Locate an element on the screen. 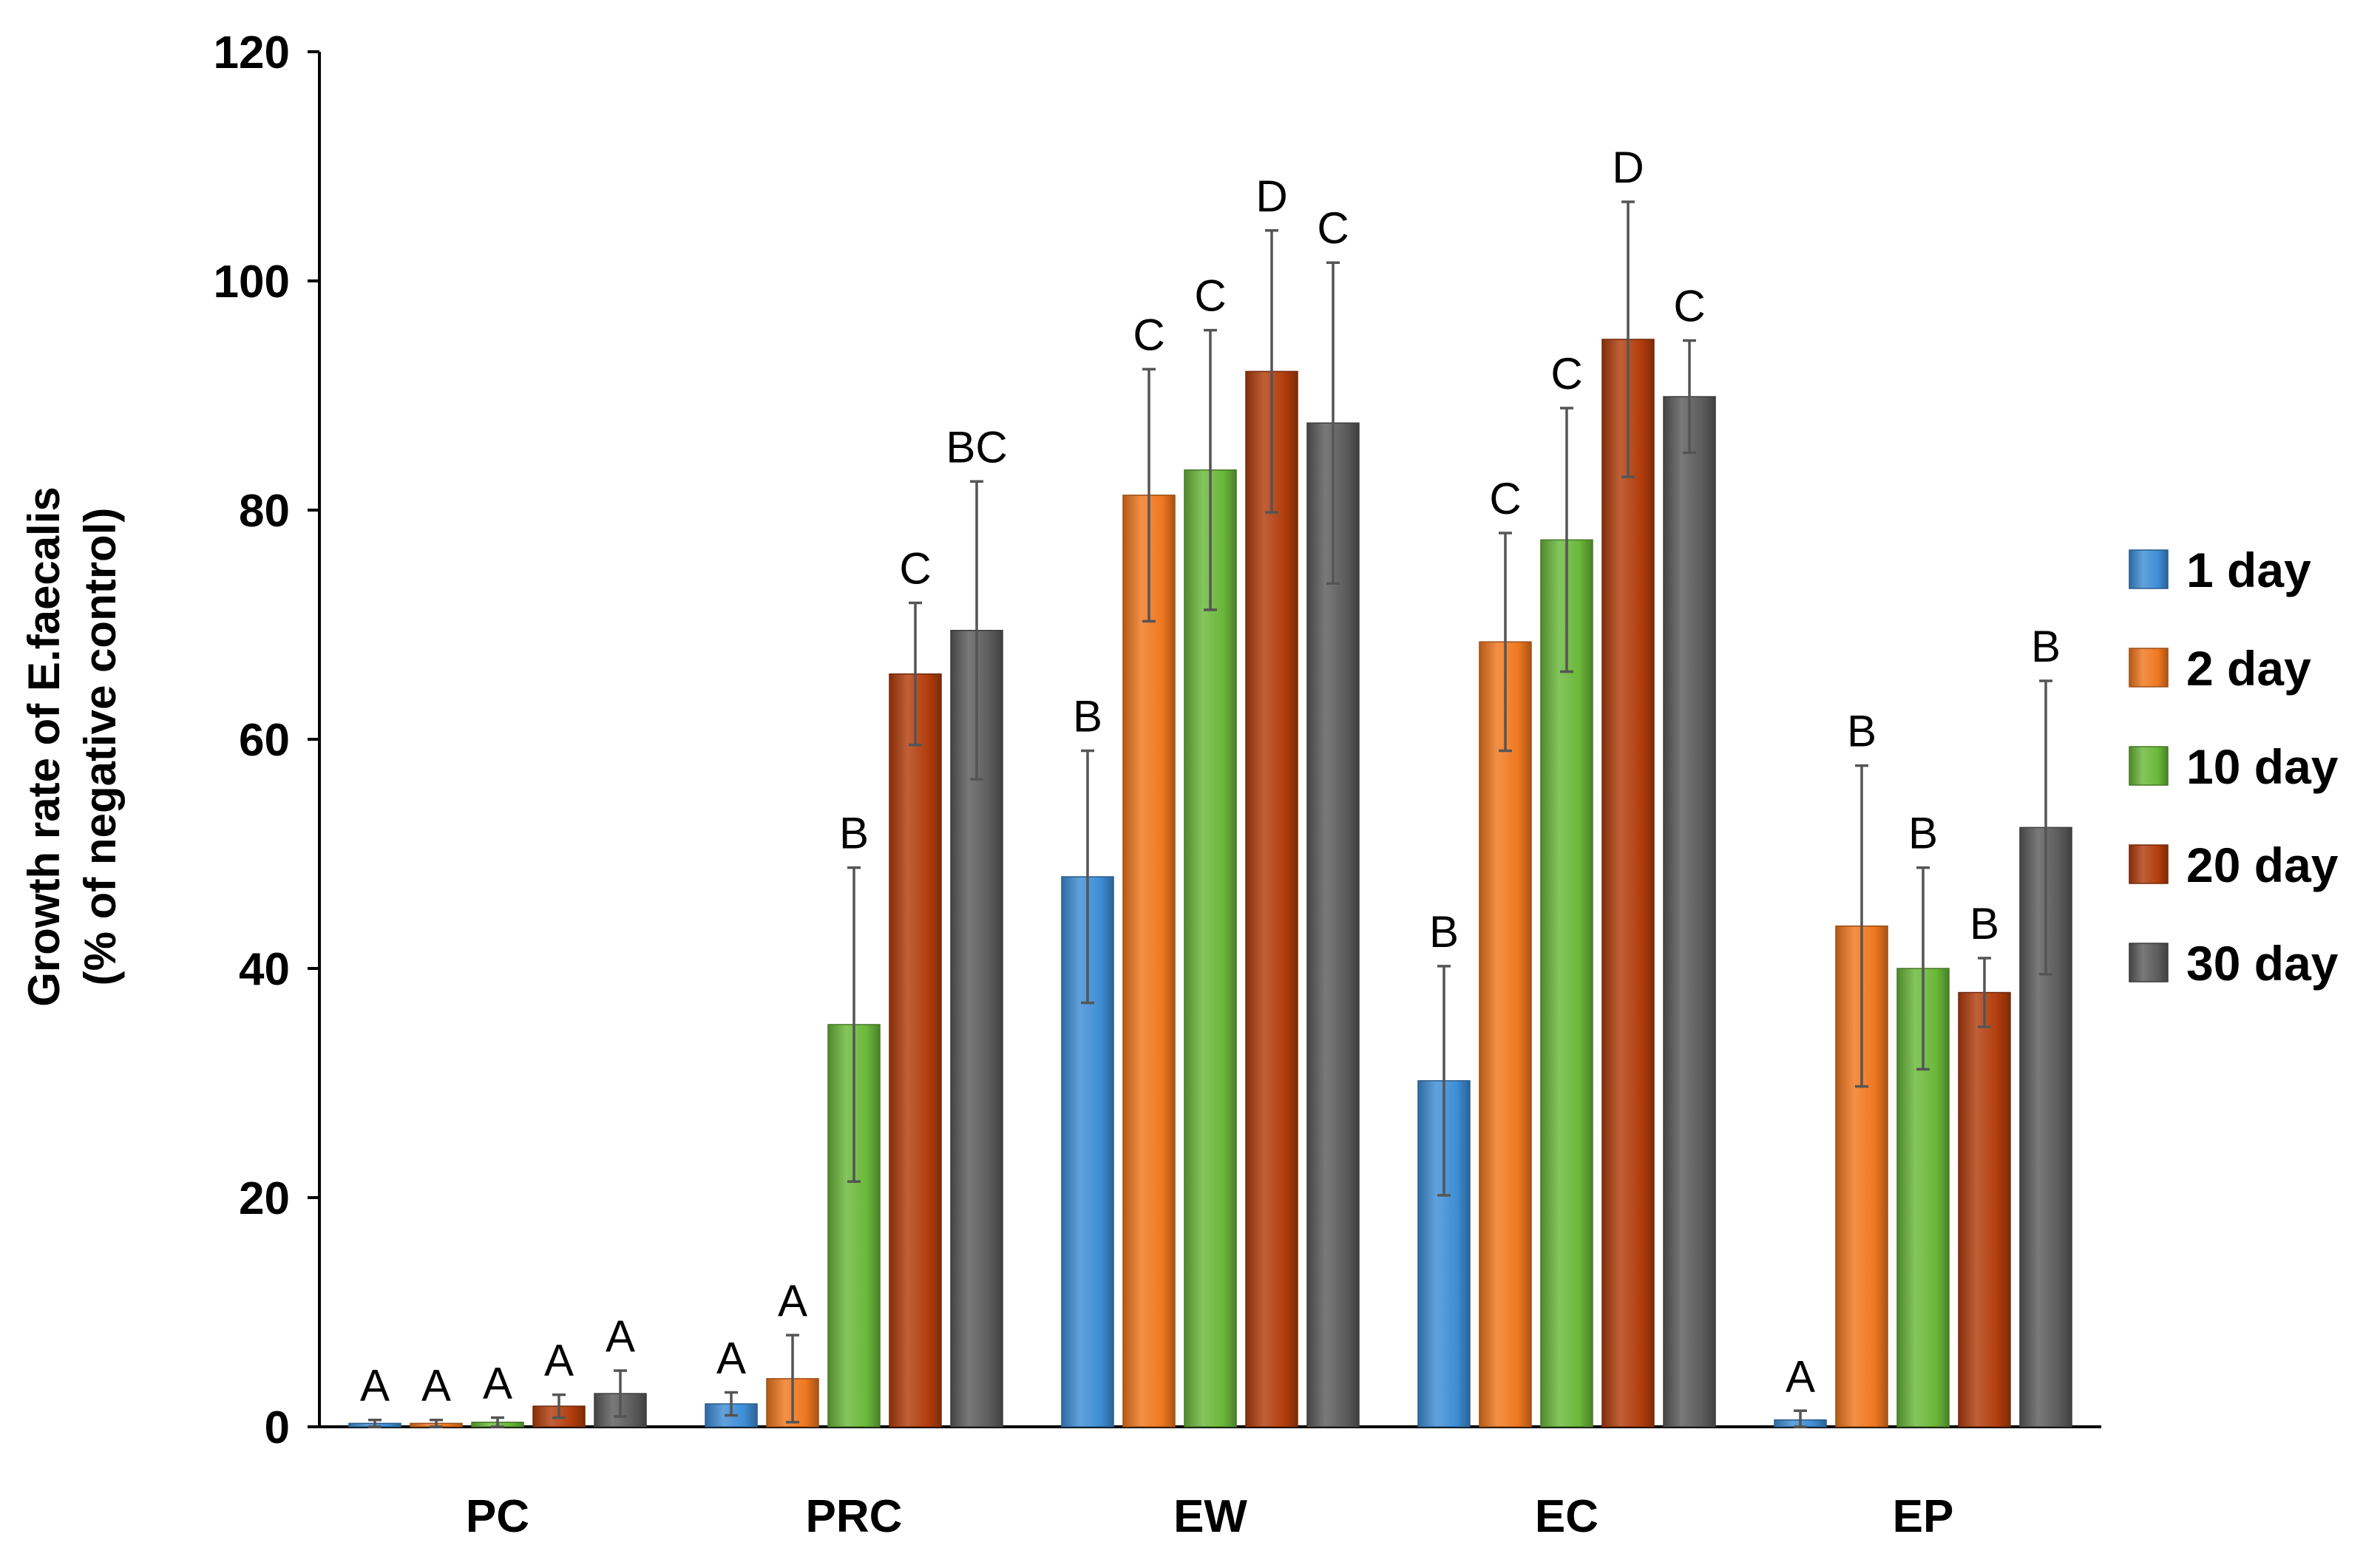 This screenshot has height=1551, width=2380. y-tick-label: 120 is located at coordinates (252, 52).